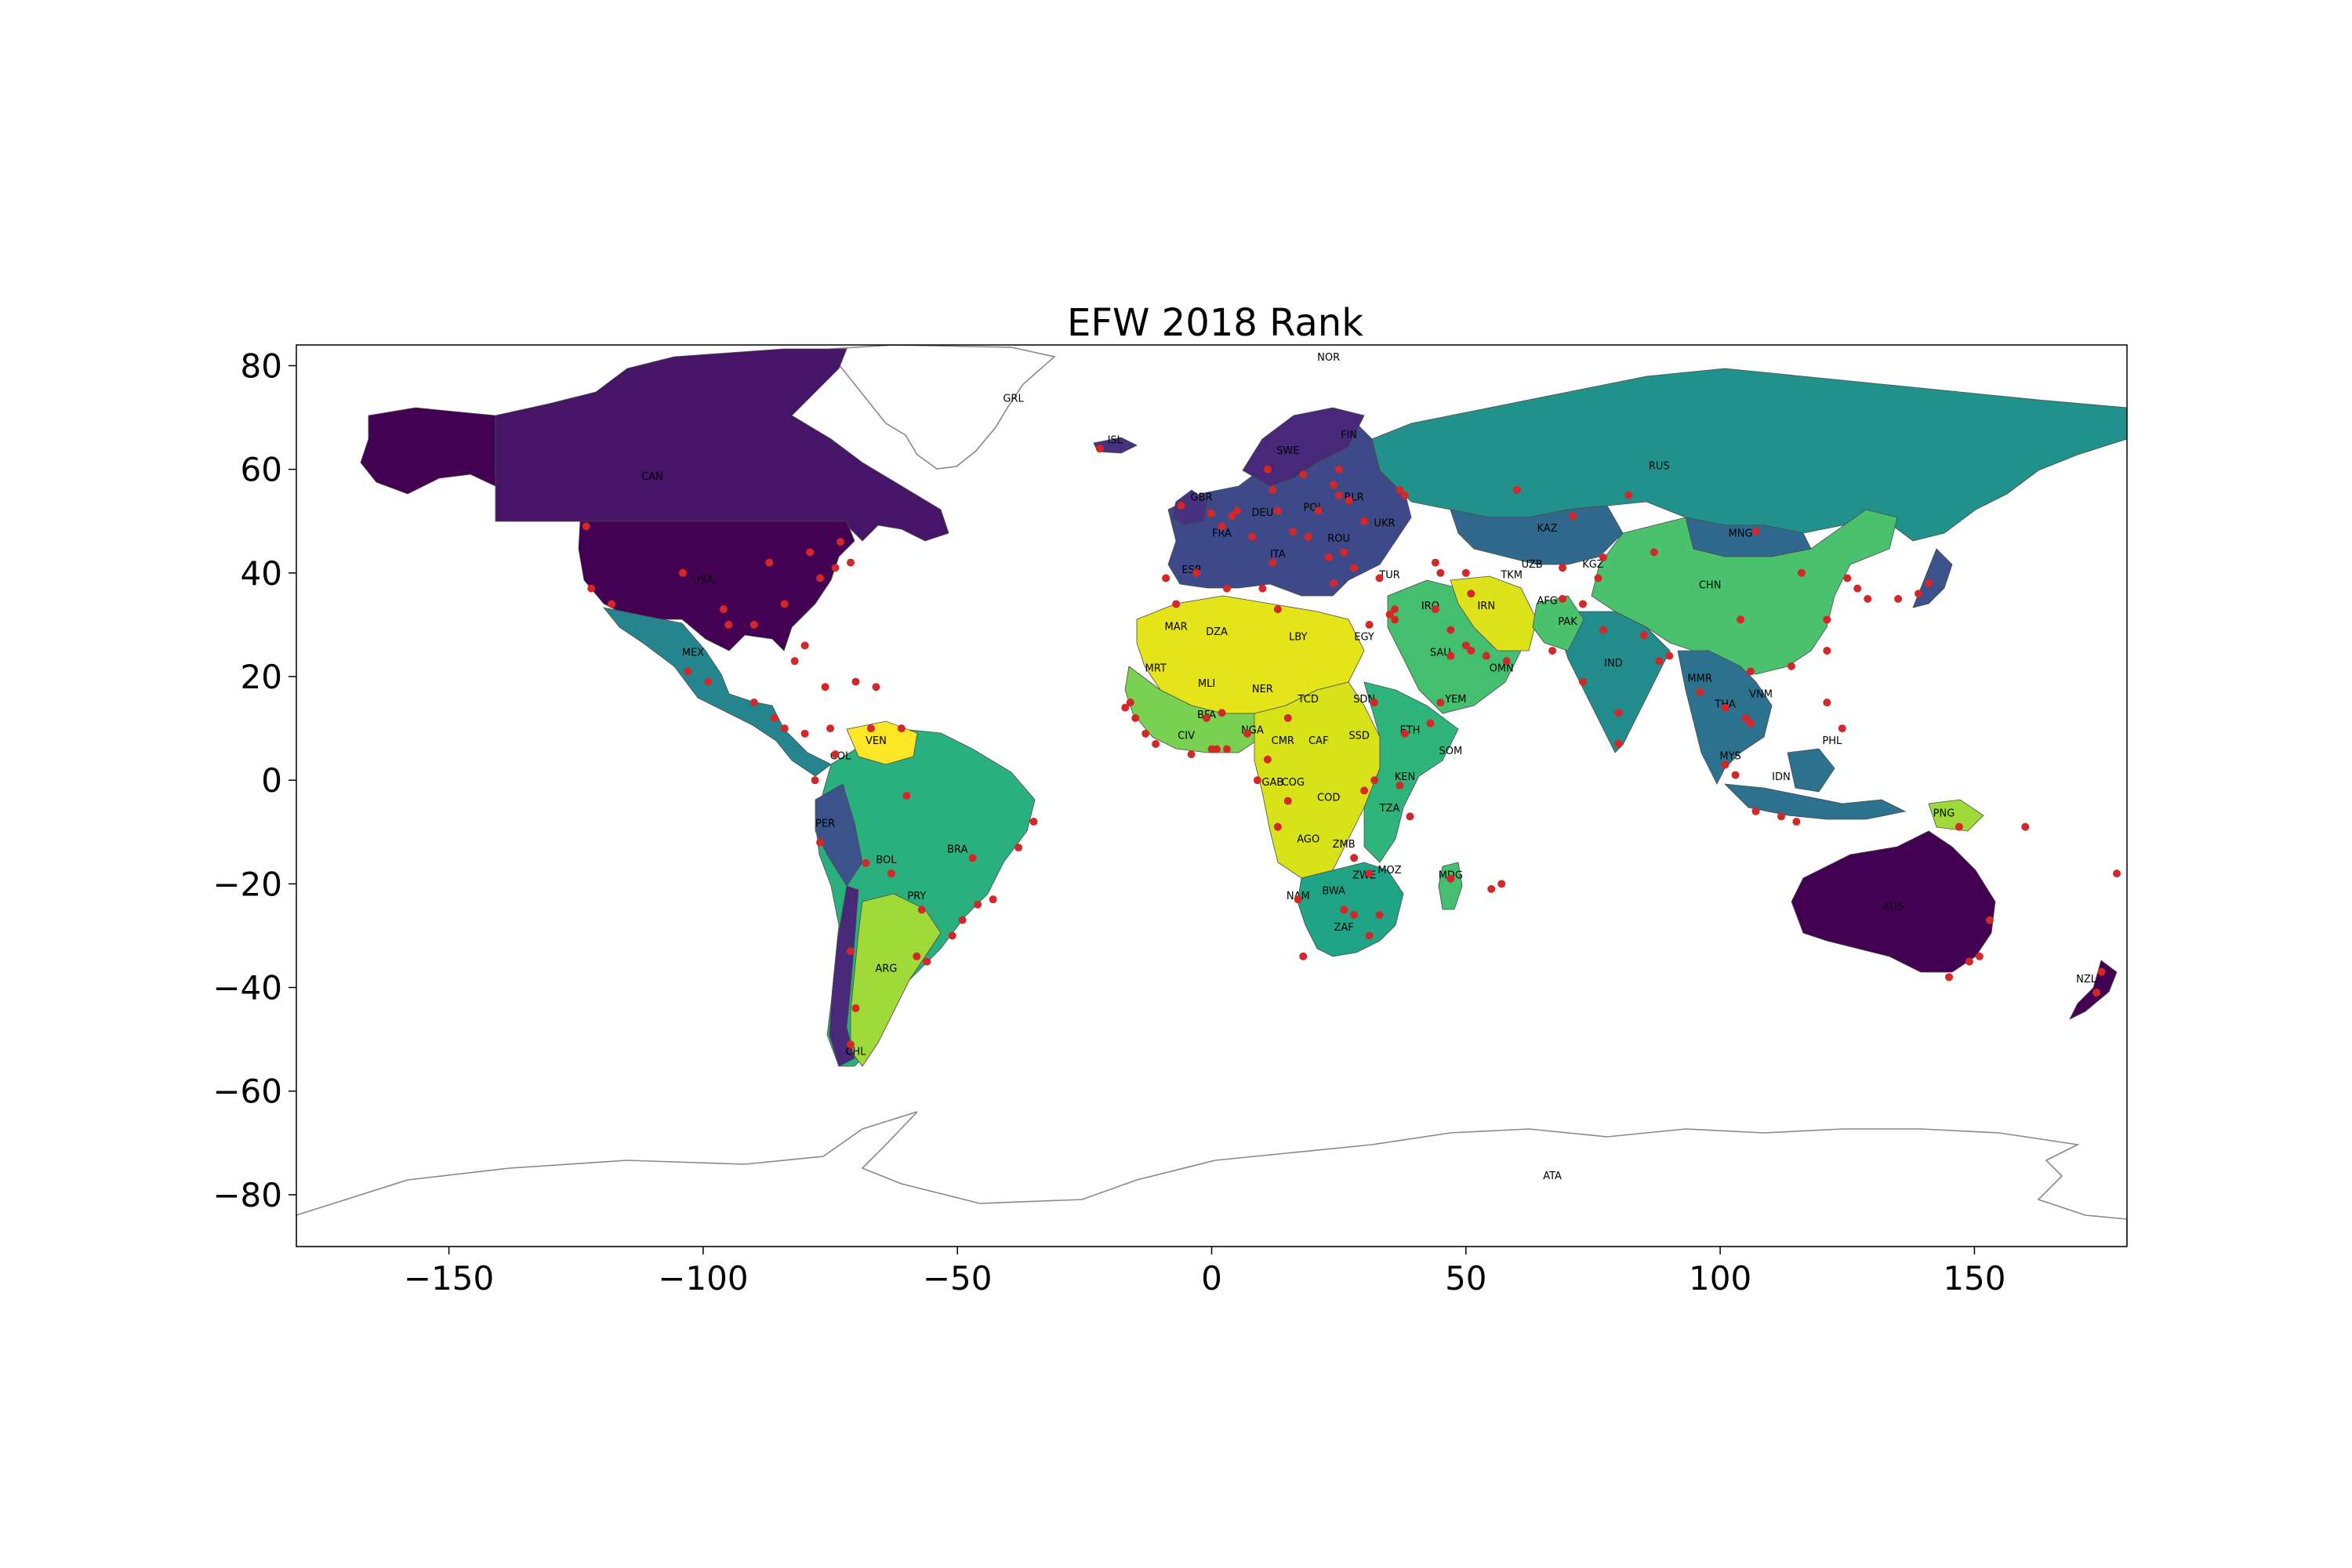  What do you see at coordinates (1411, 772) in the screenshot?
I see `region-east-africa` at bounding box center [1411, 772].